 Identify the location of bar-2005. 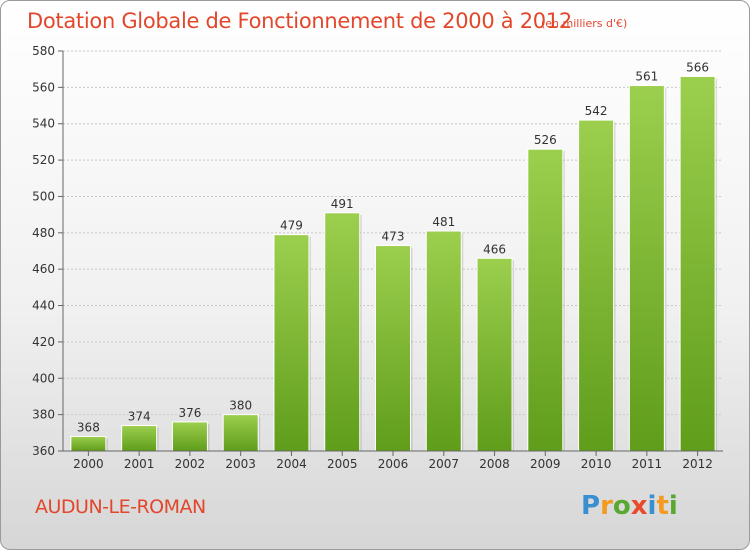
(342, 332).